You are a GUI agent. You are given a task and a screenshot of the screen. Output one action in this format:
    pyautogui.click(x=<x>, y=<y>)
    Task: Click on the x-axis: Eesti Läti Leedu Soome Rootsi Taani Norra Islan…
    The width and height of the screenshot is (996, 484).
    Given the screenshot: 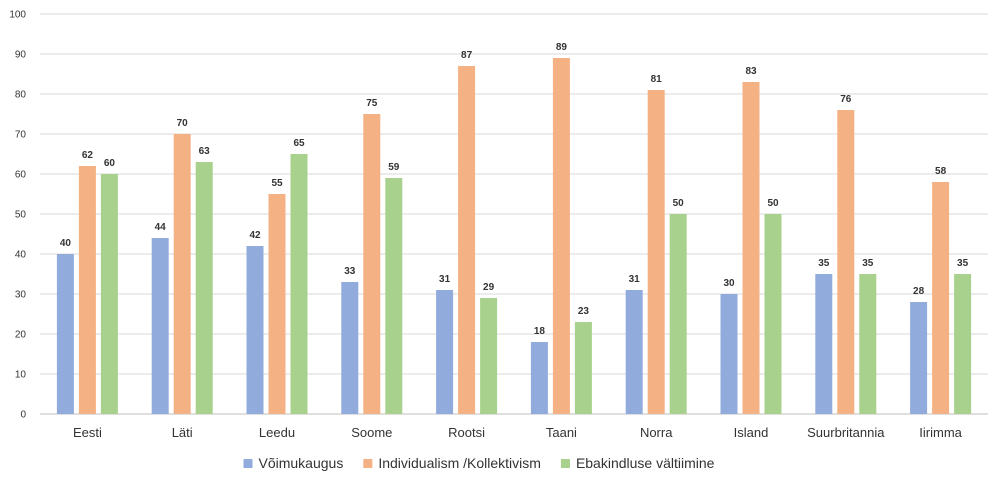 What is the action you would take?
    pyautogui.click(x=518, y=432)
    